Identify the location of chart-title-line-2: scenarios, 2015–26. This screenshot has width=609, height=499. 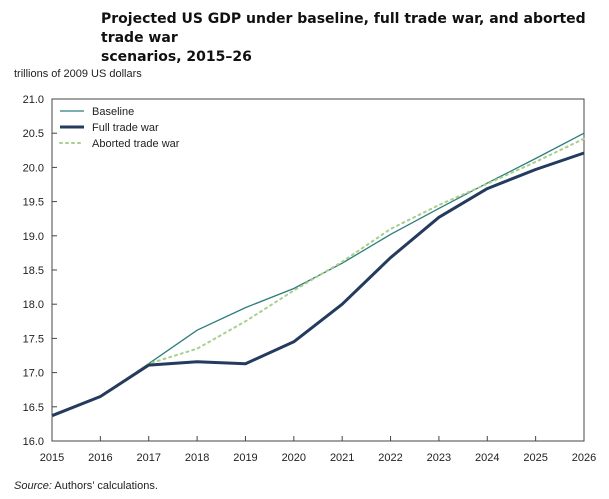
(176, 57).